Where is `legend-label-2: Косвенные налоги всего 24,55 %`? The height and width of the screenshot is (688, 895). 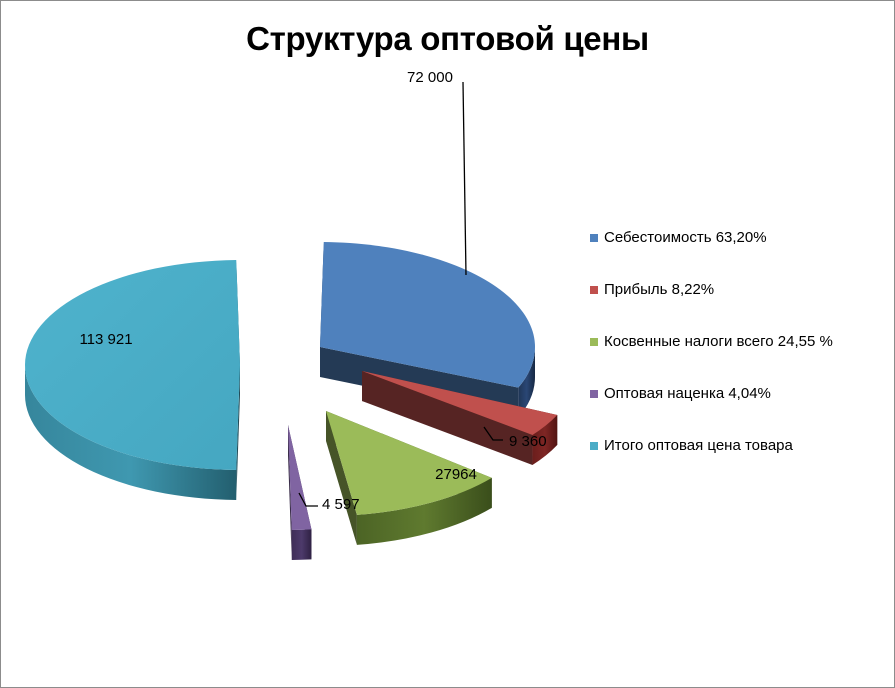 legend-label-2: Косвенные налоги всего 24,55 % is located at coordinates (718, 341).